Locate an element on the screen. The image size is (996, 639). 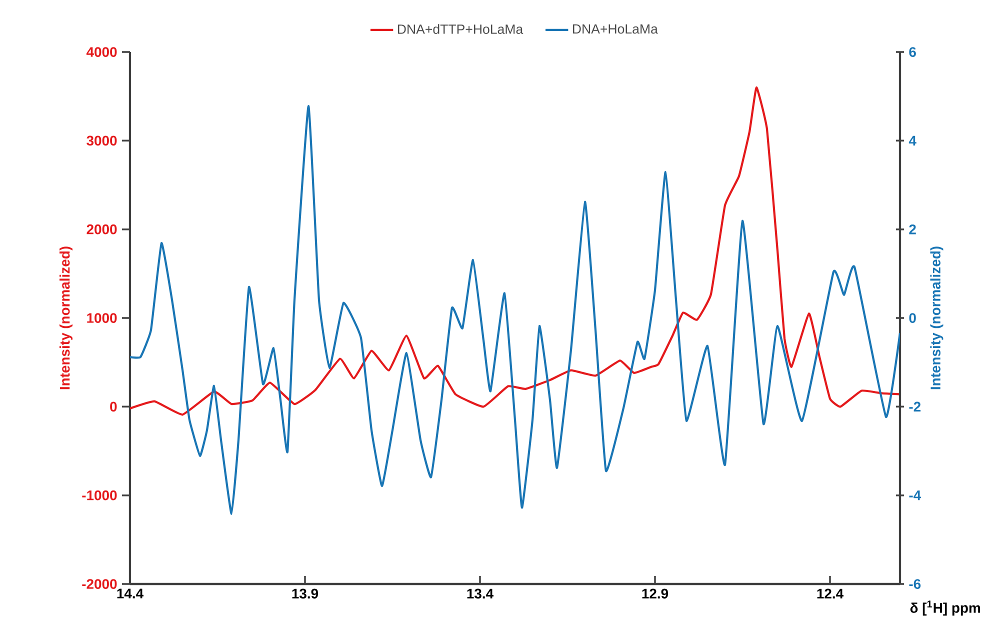
y-tick-label: -1000 is located at coordinates (99, 495).